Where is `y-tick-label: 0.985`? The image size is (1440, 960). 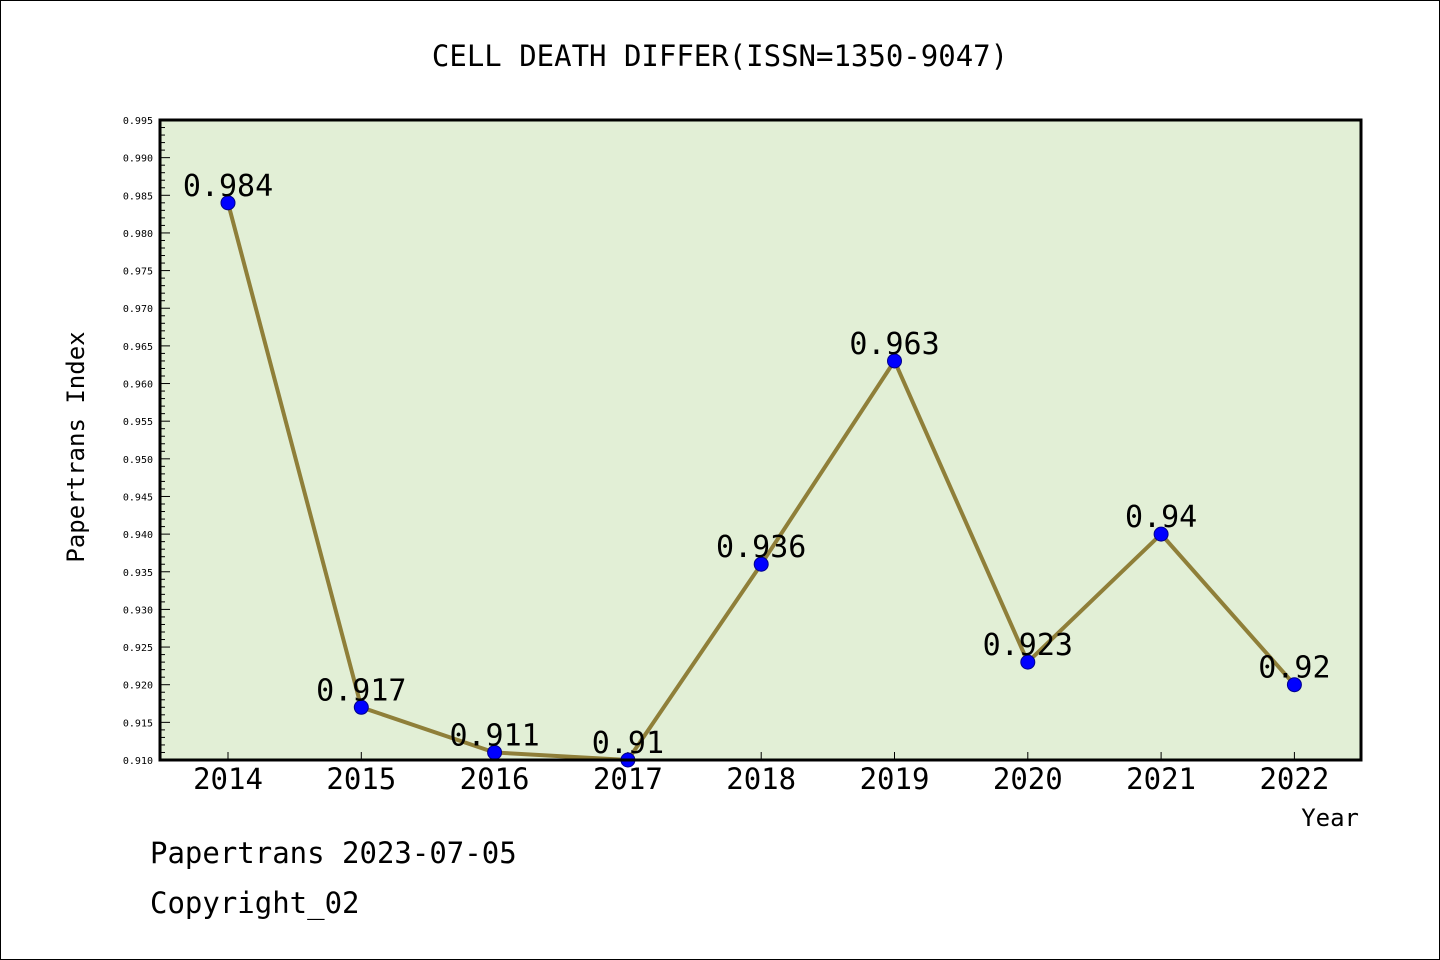 y-tick-label: 0.985 is located at coordinates (138, 196).